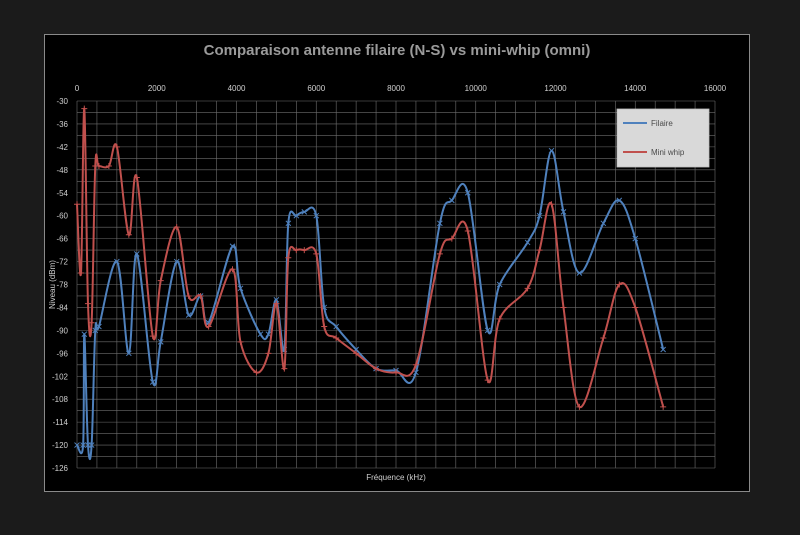  I want to click on x-tick-label: 10000, so click(476, 88).